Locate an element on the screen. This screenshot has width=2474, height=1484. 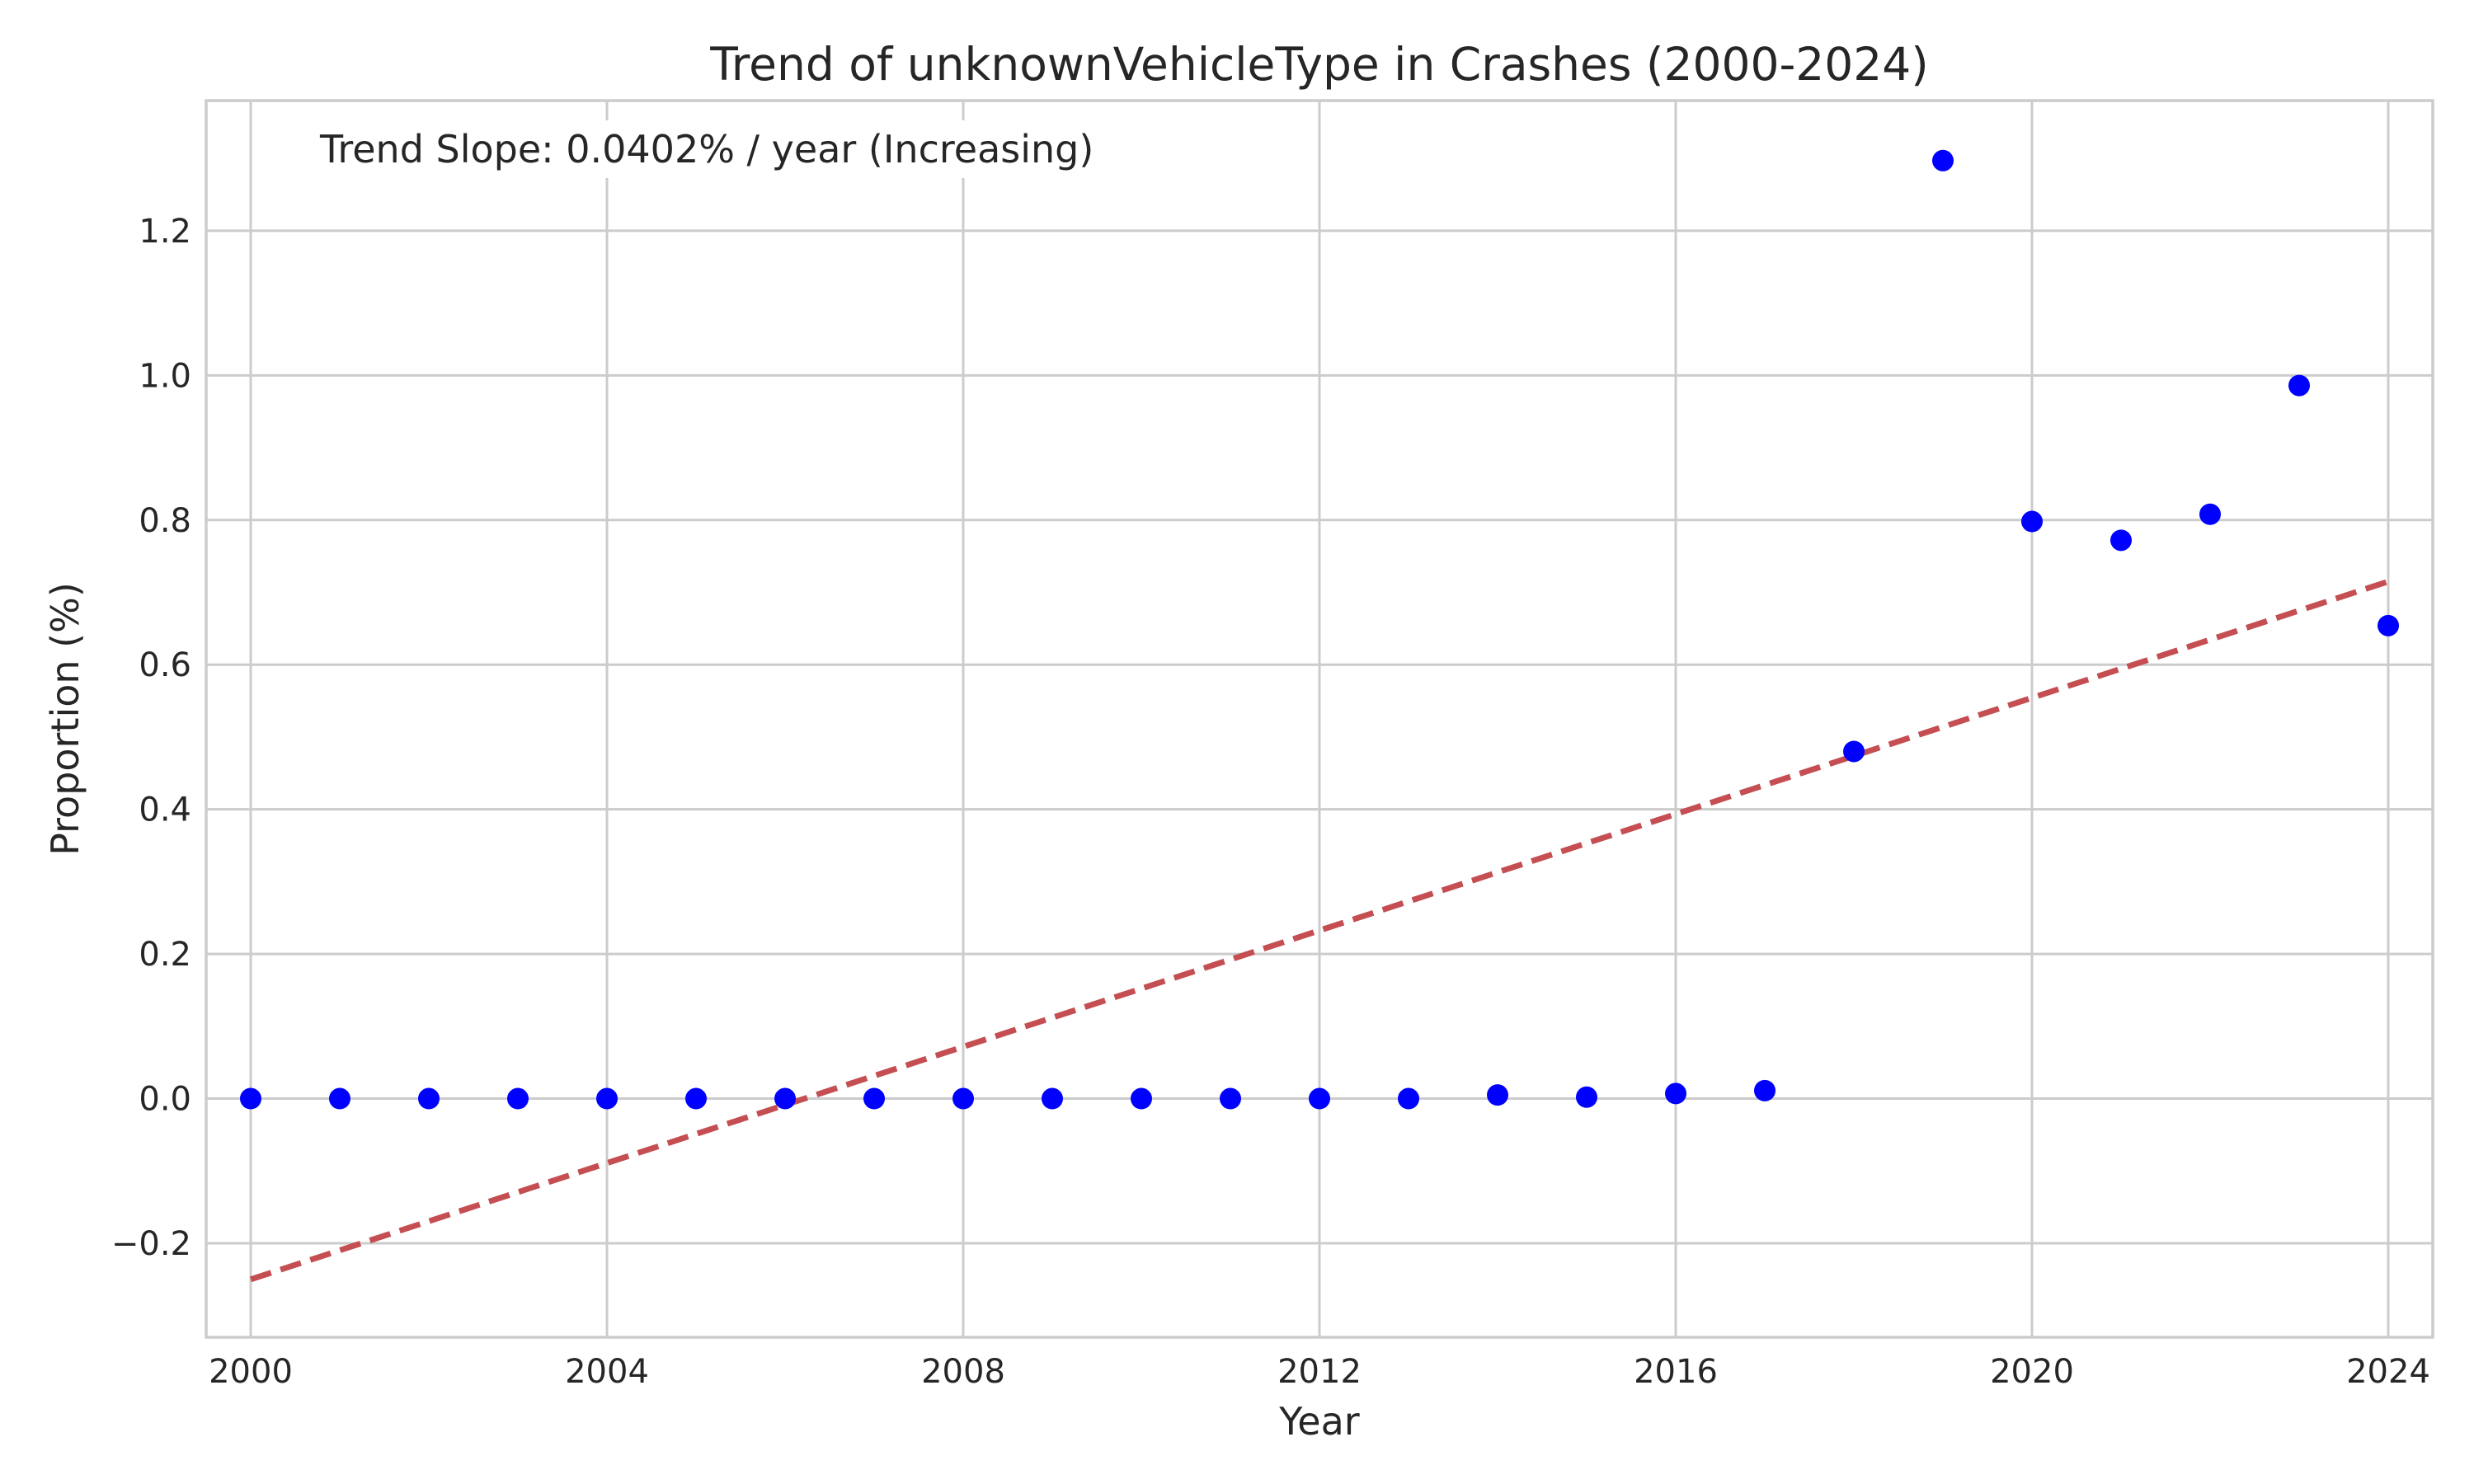
x-tick-label: 2016 is located at coordinates (1676, 1372).